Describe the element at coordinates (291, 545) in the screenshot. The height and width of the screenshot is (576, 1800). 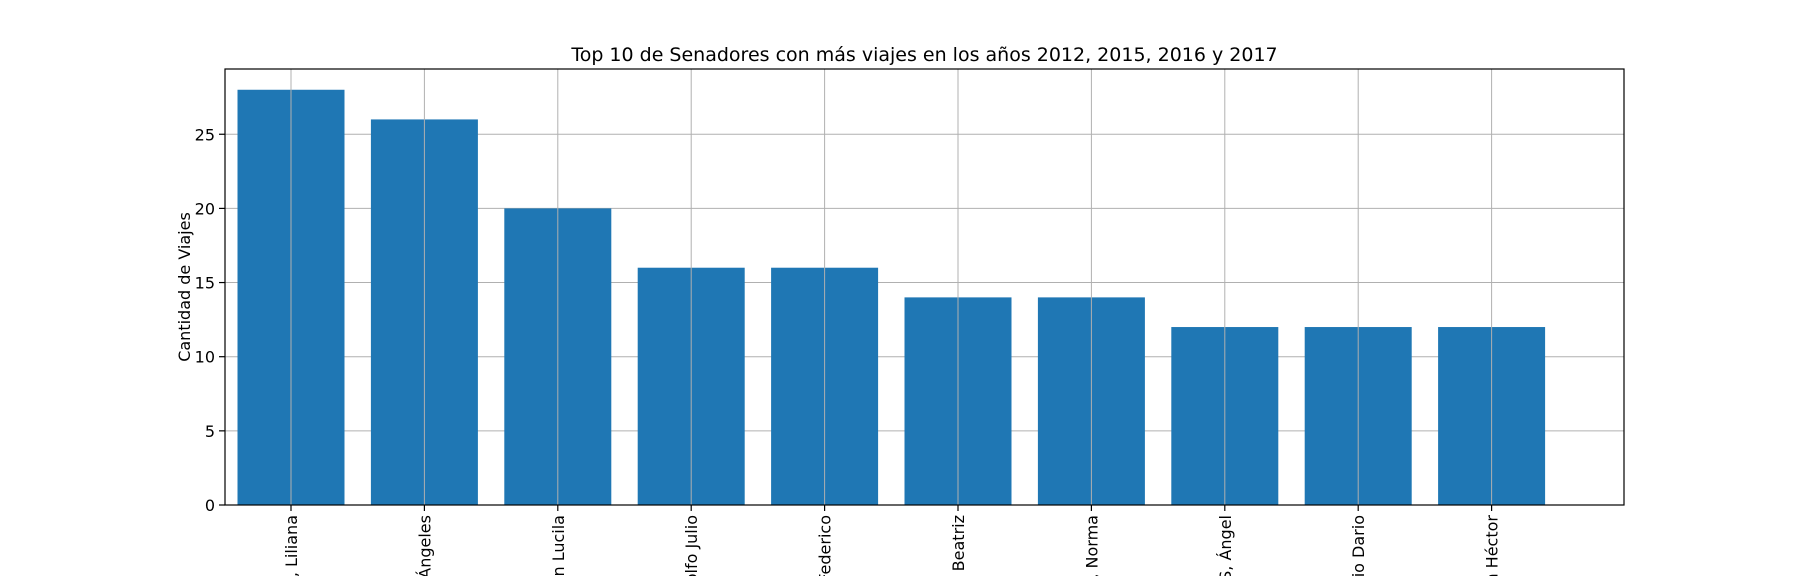
I see `x-tick-label: , Liliana` at that location.